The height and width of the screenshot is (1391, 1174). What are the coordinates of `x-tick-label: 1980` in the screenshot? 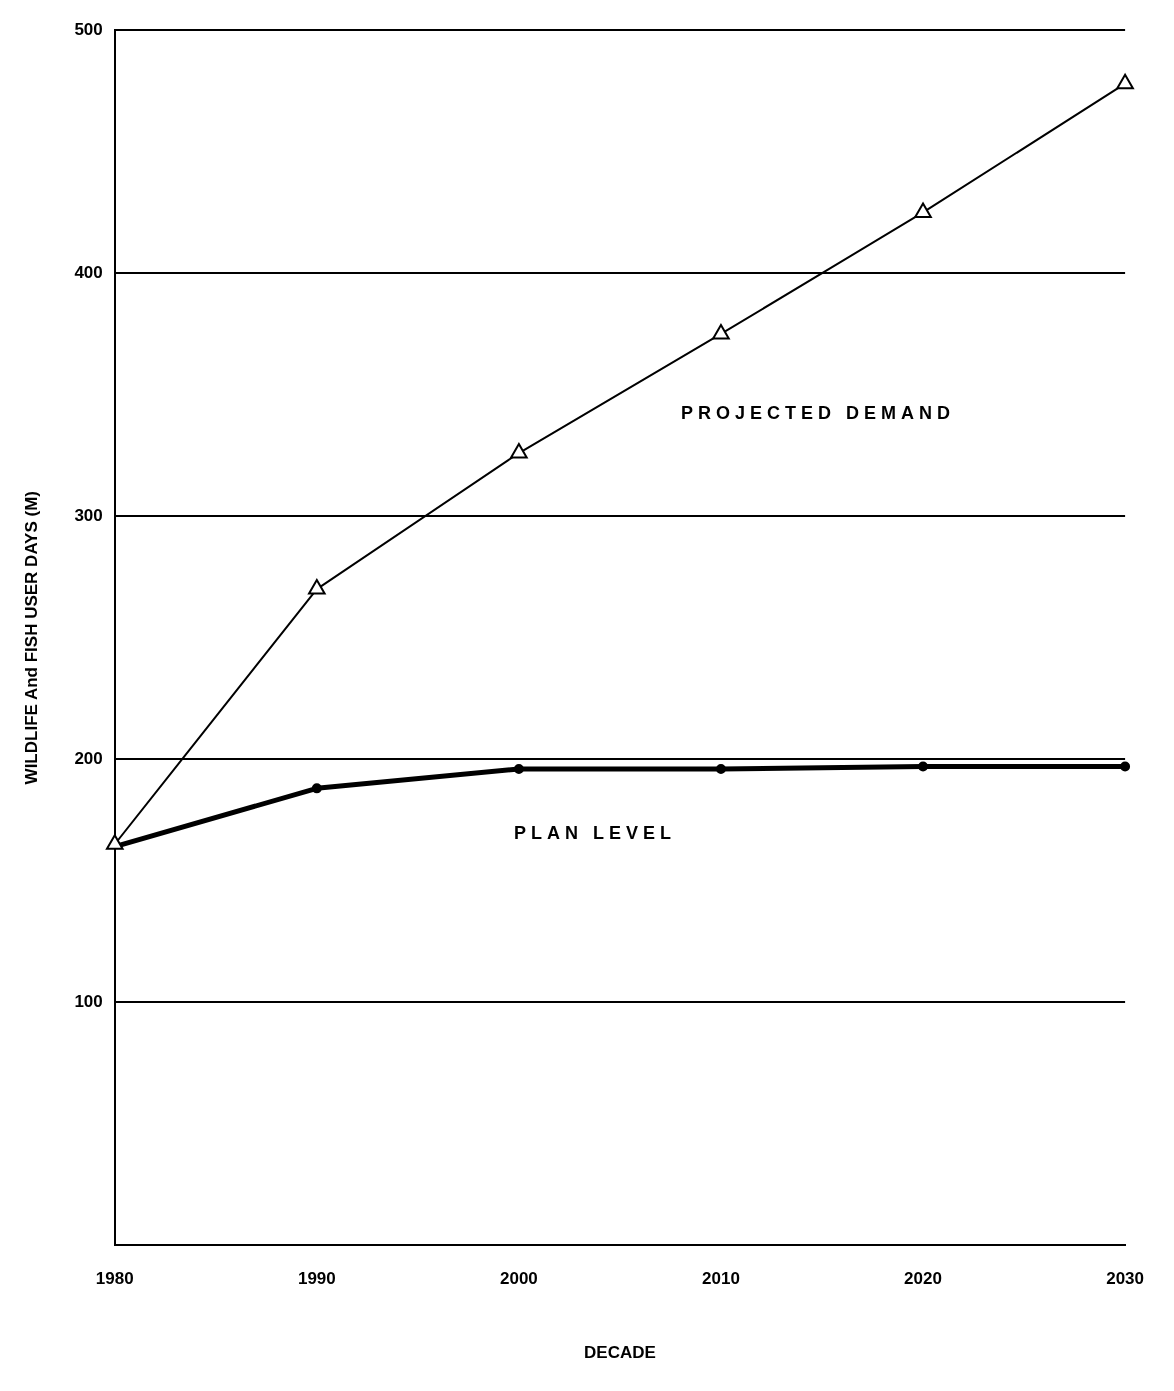 It's located at (114, 1279).